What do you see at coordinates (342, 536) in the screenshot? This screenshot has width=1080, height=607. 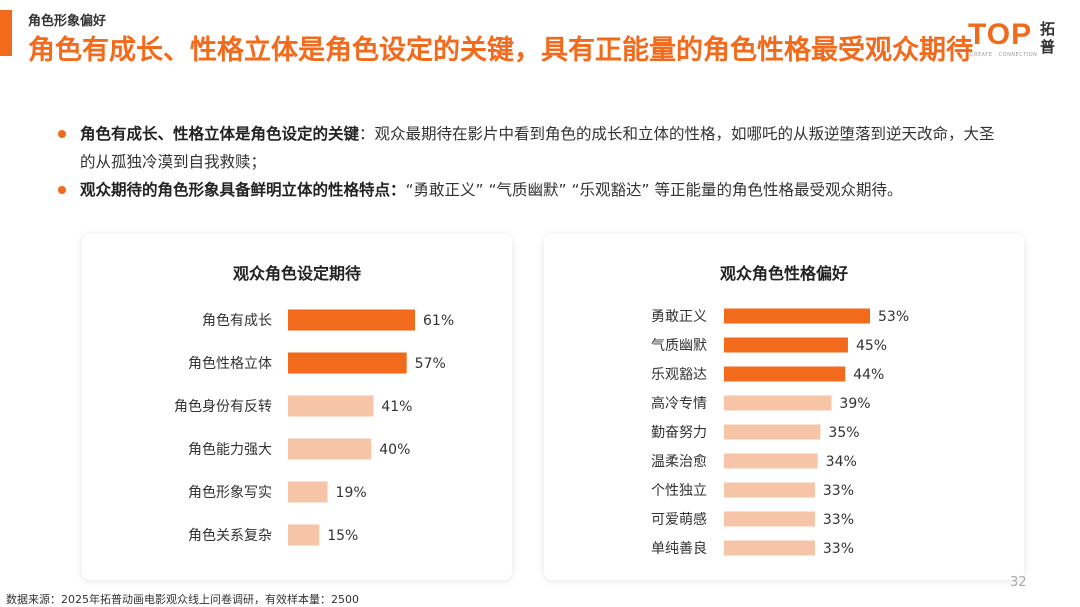 I see `data-label: 15%` at bounding box center [342, 536].